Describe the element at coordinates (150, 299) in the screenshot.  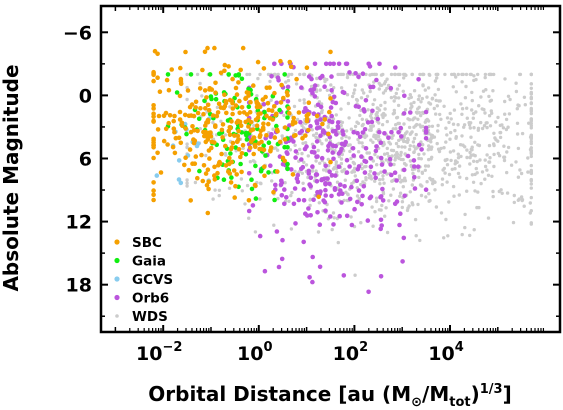
I see `legend-label: Orb6` at that location.